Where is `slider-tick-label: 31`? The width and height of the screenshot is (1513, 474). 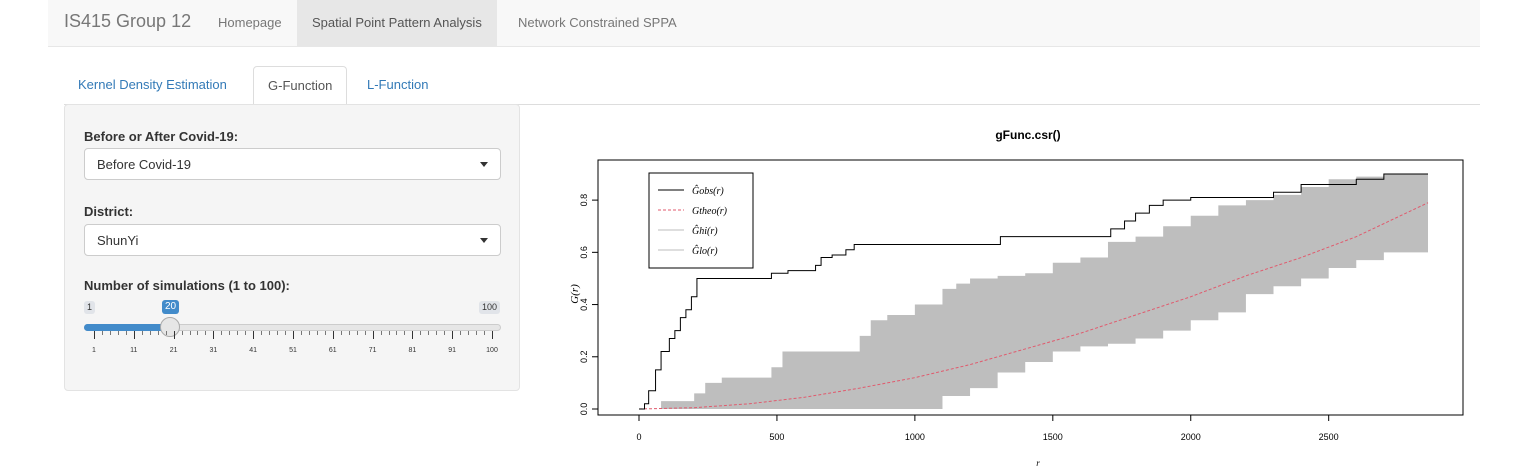
slider-tick-label: 31 is located at coordinates (213, 350).